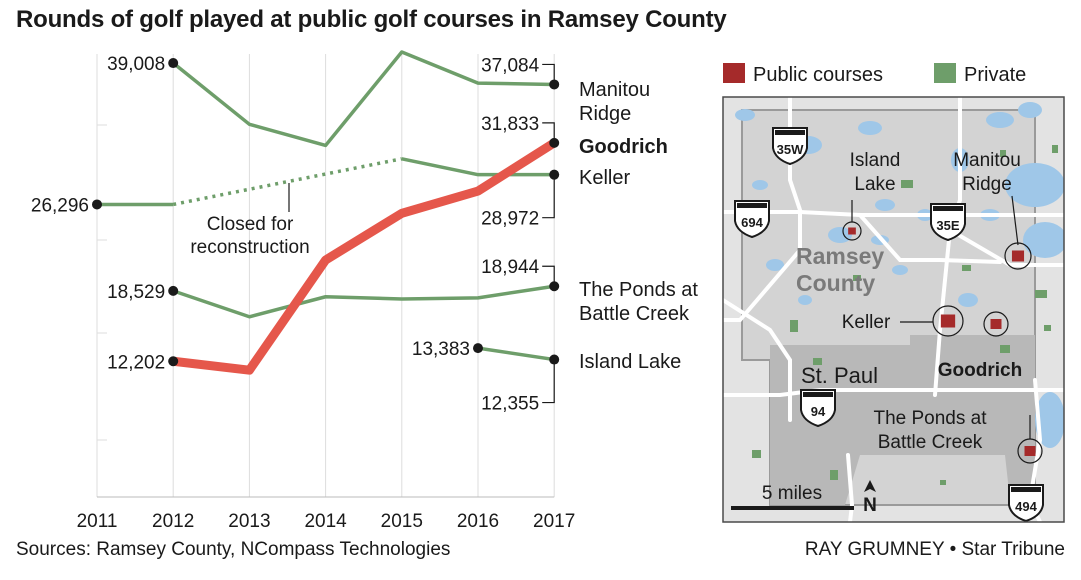 The image size is (1081, 580). I want to click on county-label-0: Ramsey, so click(840, 256).